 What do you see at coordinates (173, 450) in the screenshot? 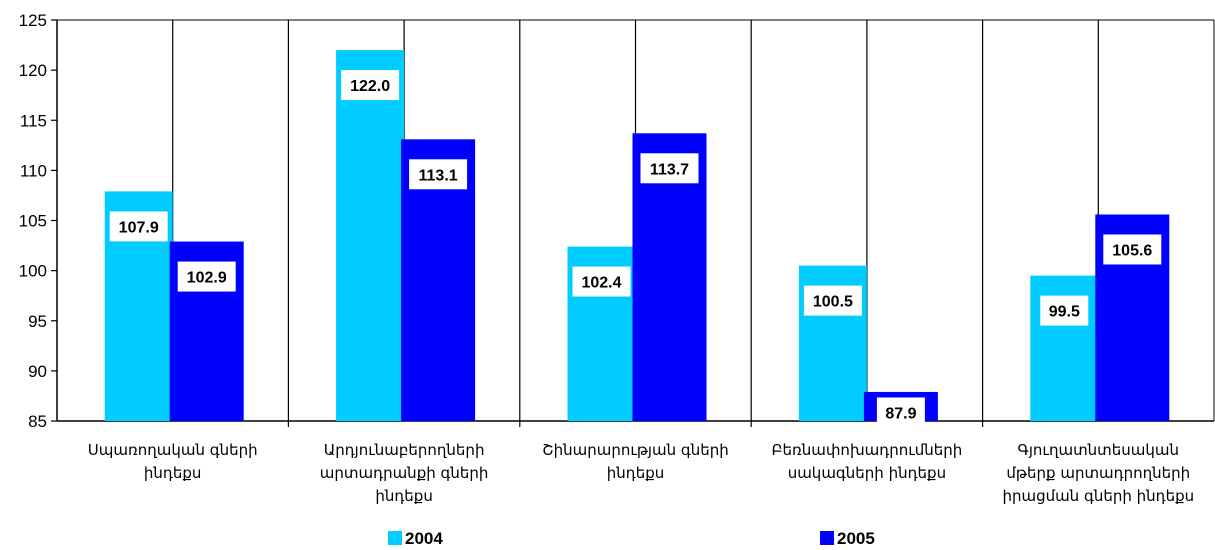
I see `category-label: Սպառողական գների` at bounding box center [173, 450].